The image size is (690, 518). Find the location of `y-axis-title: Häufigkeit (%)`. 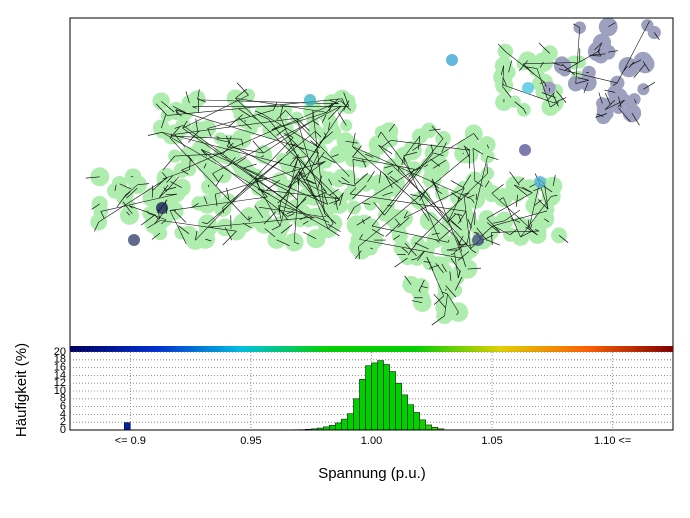

y-axis-title: Häufigkeit (%) is located at coordinates (21, 390).